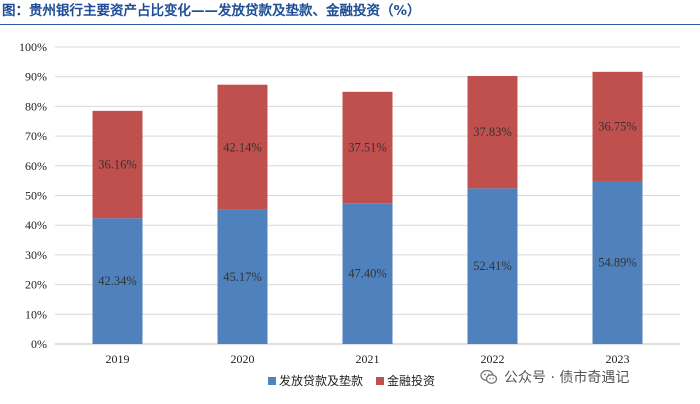 The height and width of the screenshot is (404, 700). I want to click on watermark-text: 公众号 · 债市奇遇记, so click(567, 378).